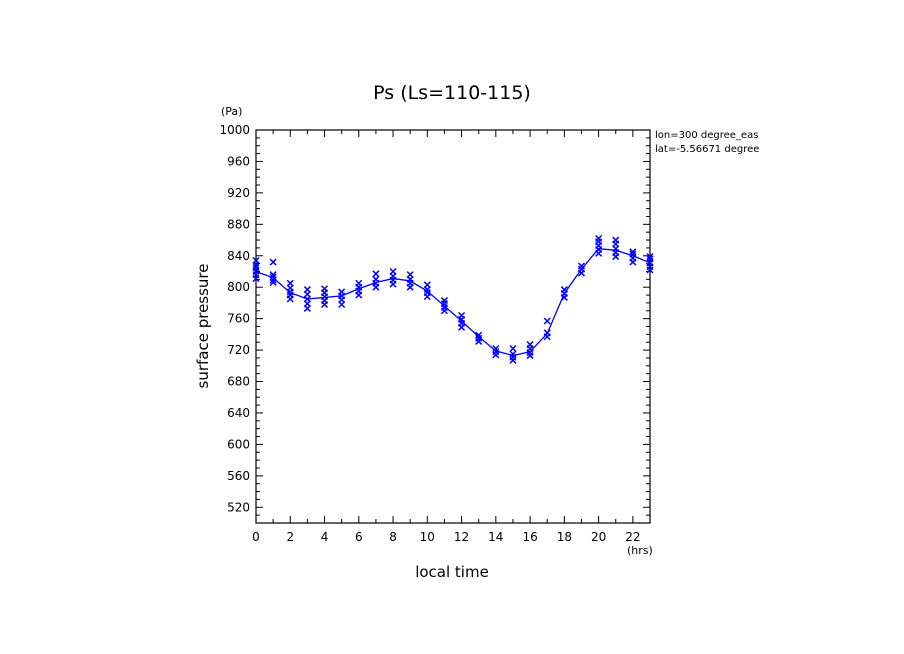  What do you see at coordinates (238, 350) in the screenshot?
I see `y-tick-label: 720` at bounding box center [238, 350].